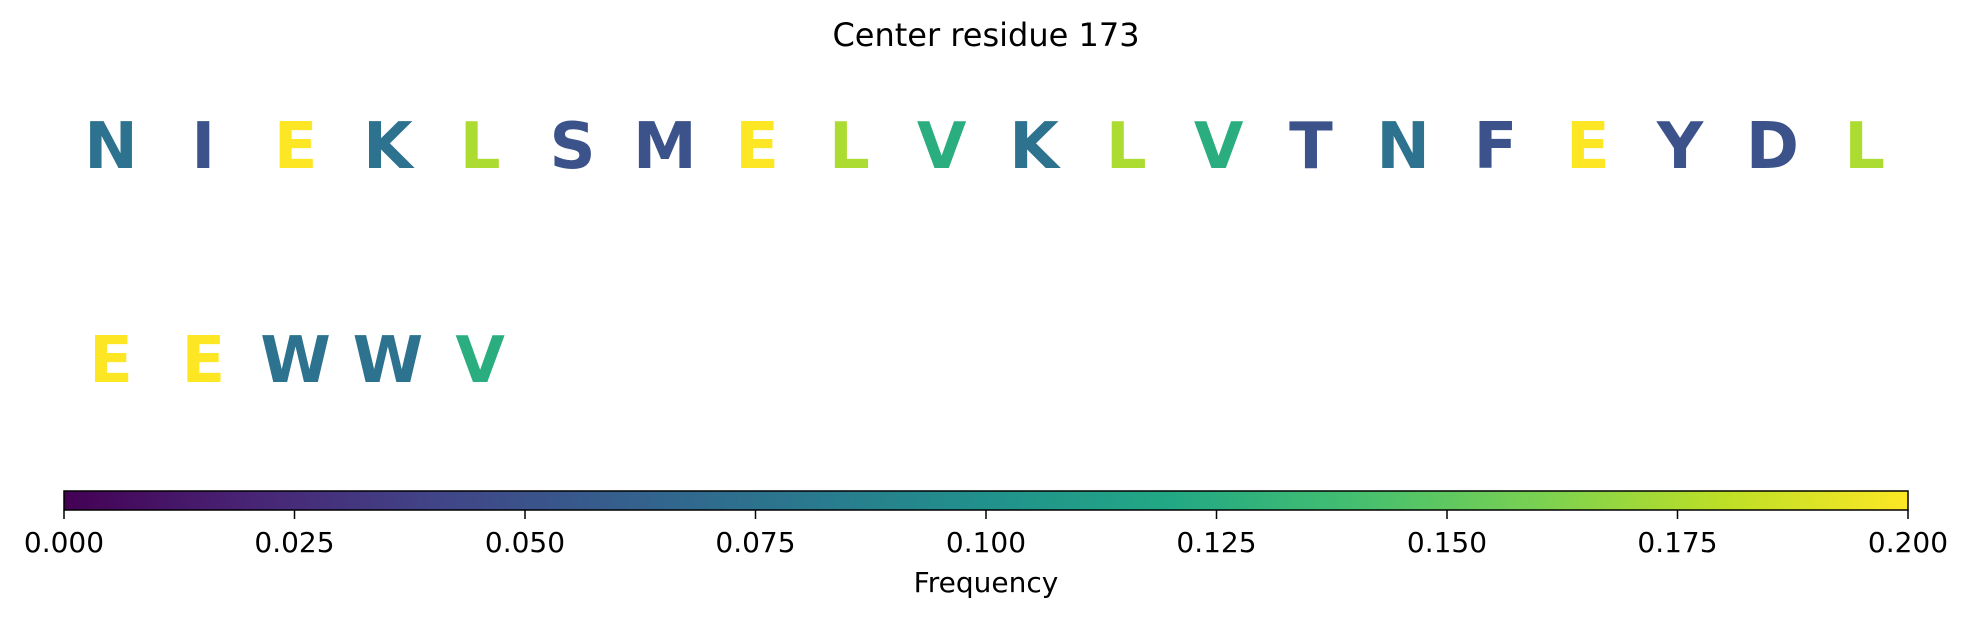 This screenshot has width=1973, height=619. What do you see at coordinates (1216, 542) in the screenshot?
I see `colorbar-tick-label: 0.125` at bounding box center [1216, 542].